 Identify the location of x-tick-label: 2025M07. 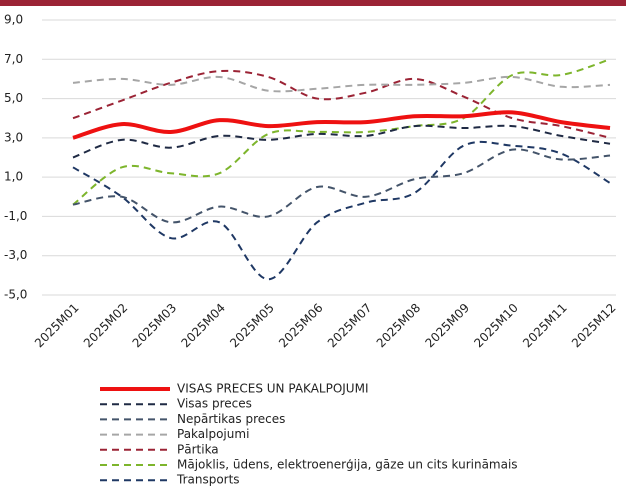
(350, 326).